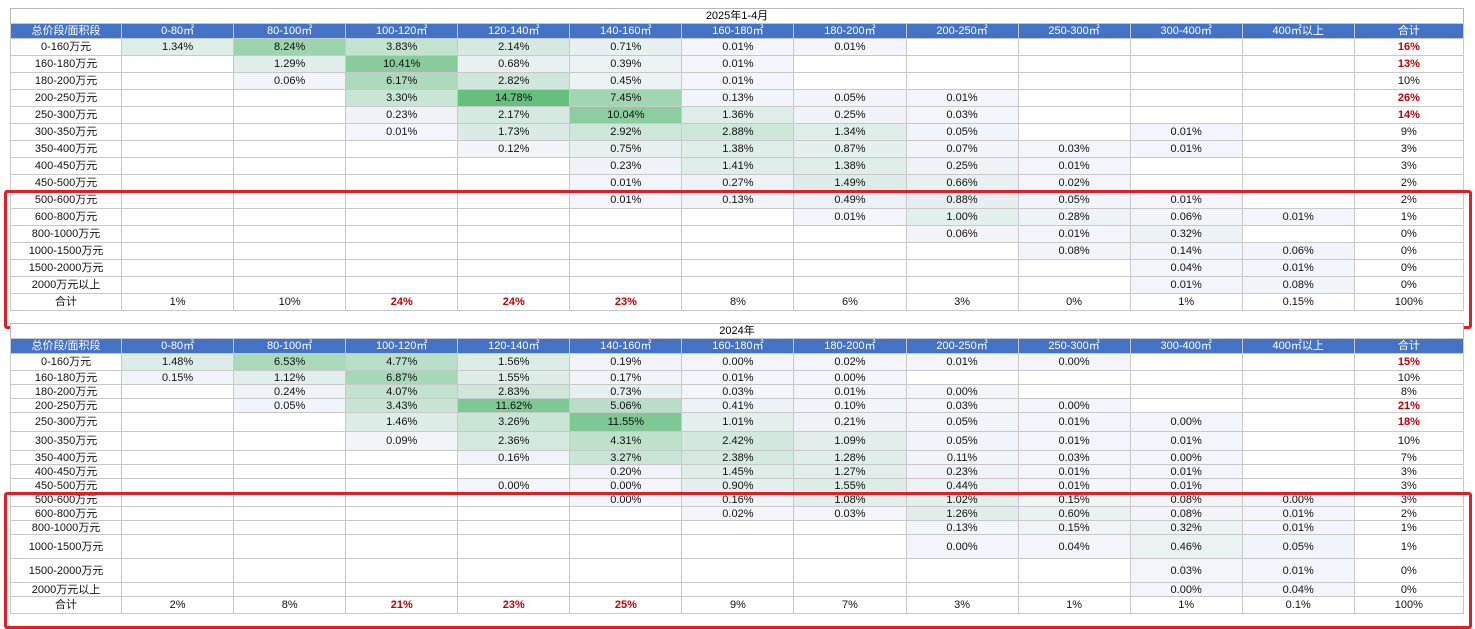 This screenshot has height=629, width=1475. Describe the element at coordinates (962, 166) in the screenshot. I see `table-cell: 0.25%` at that location.